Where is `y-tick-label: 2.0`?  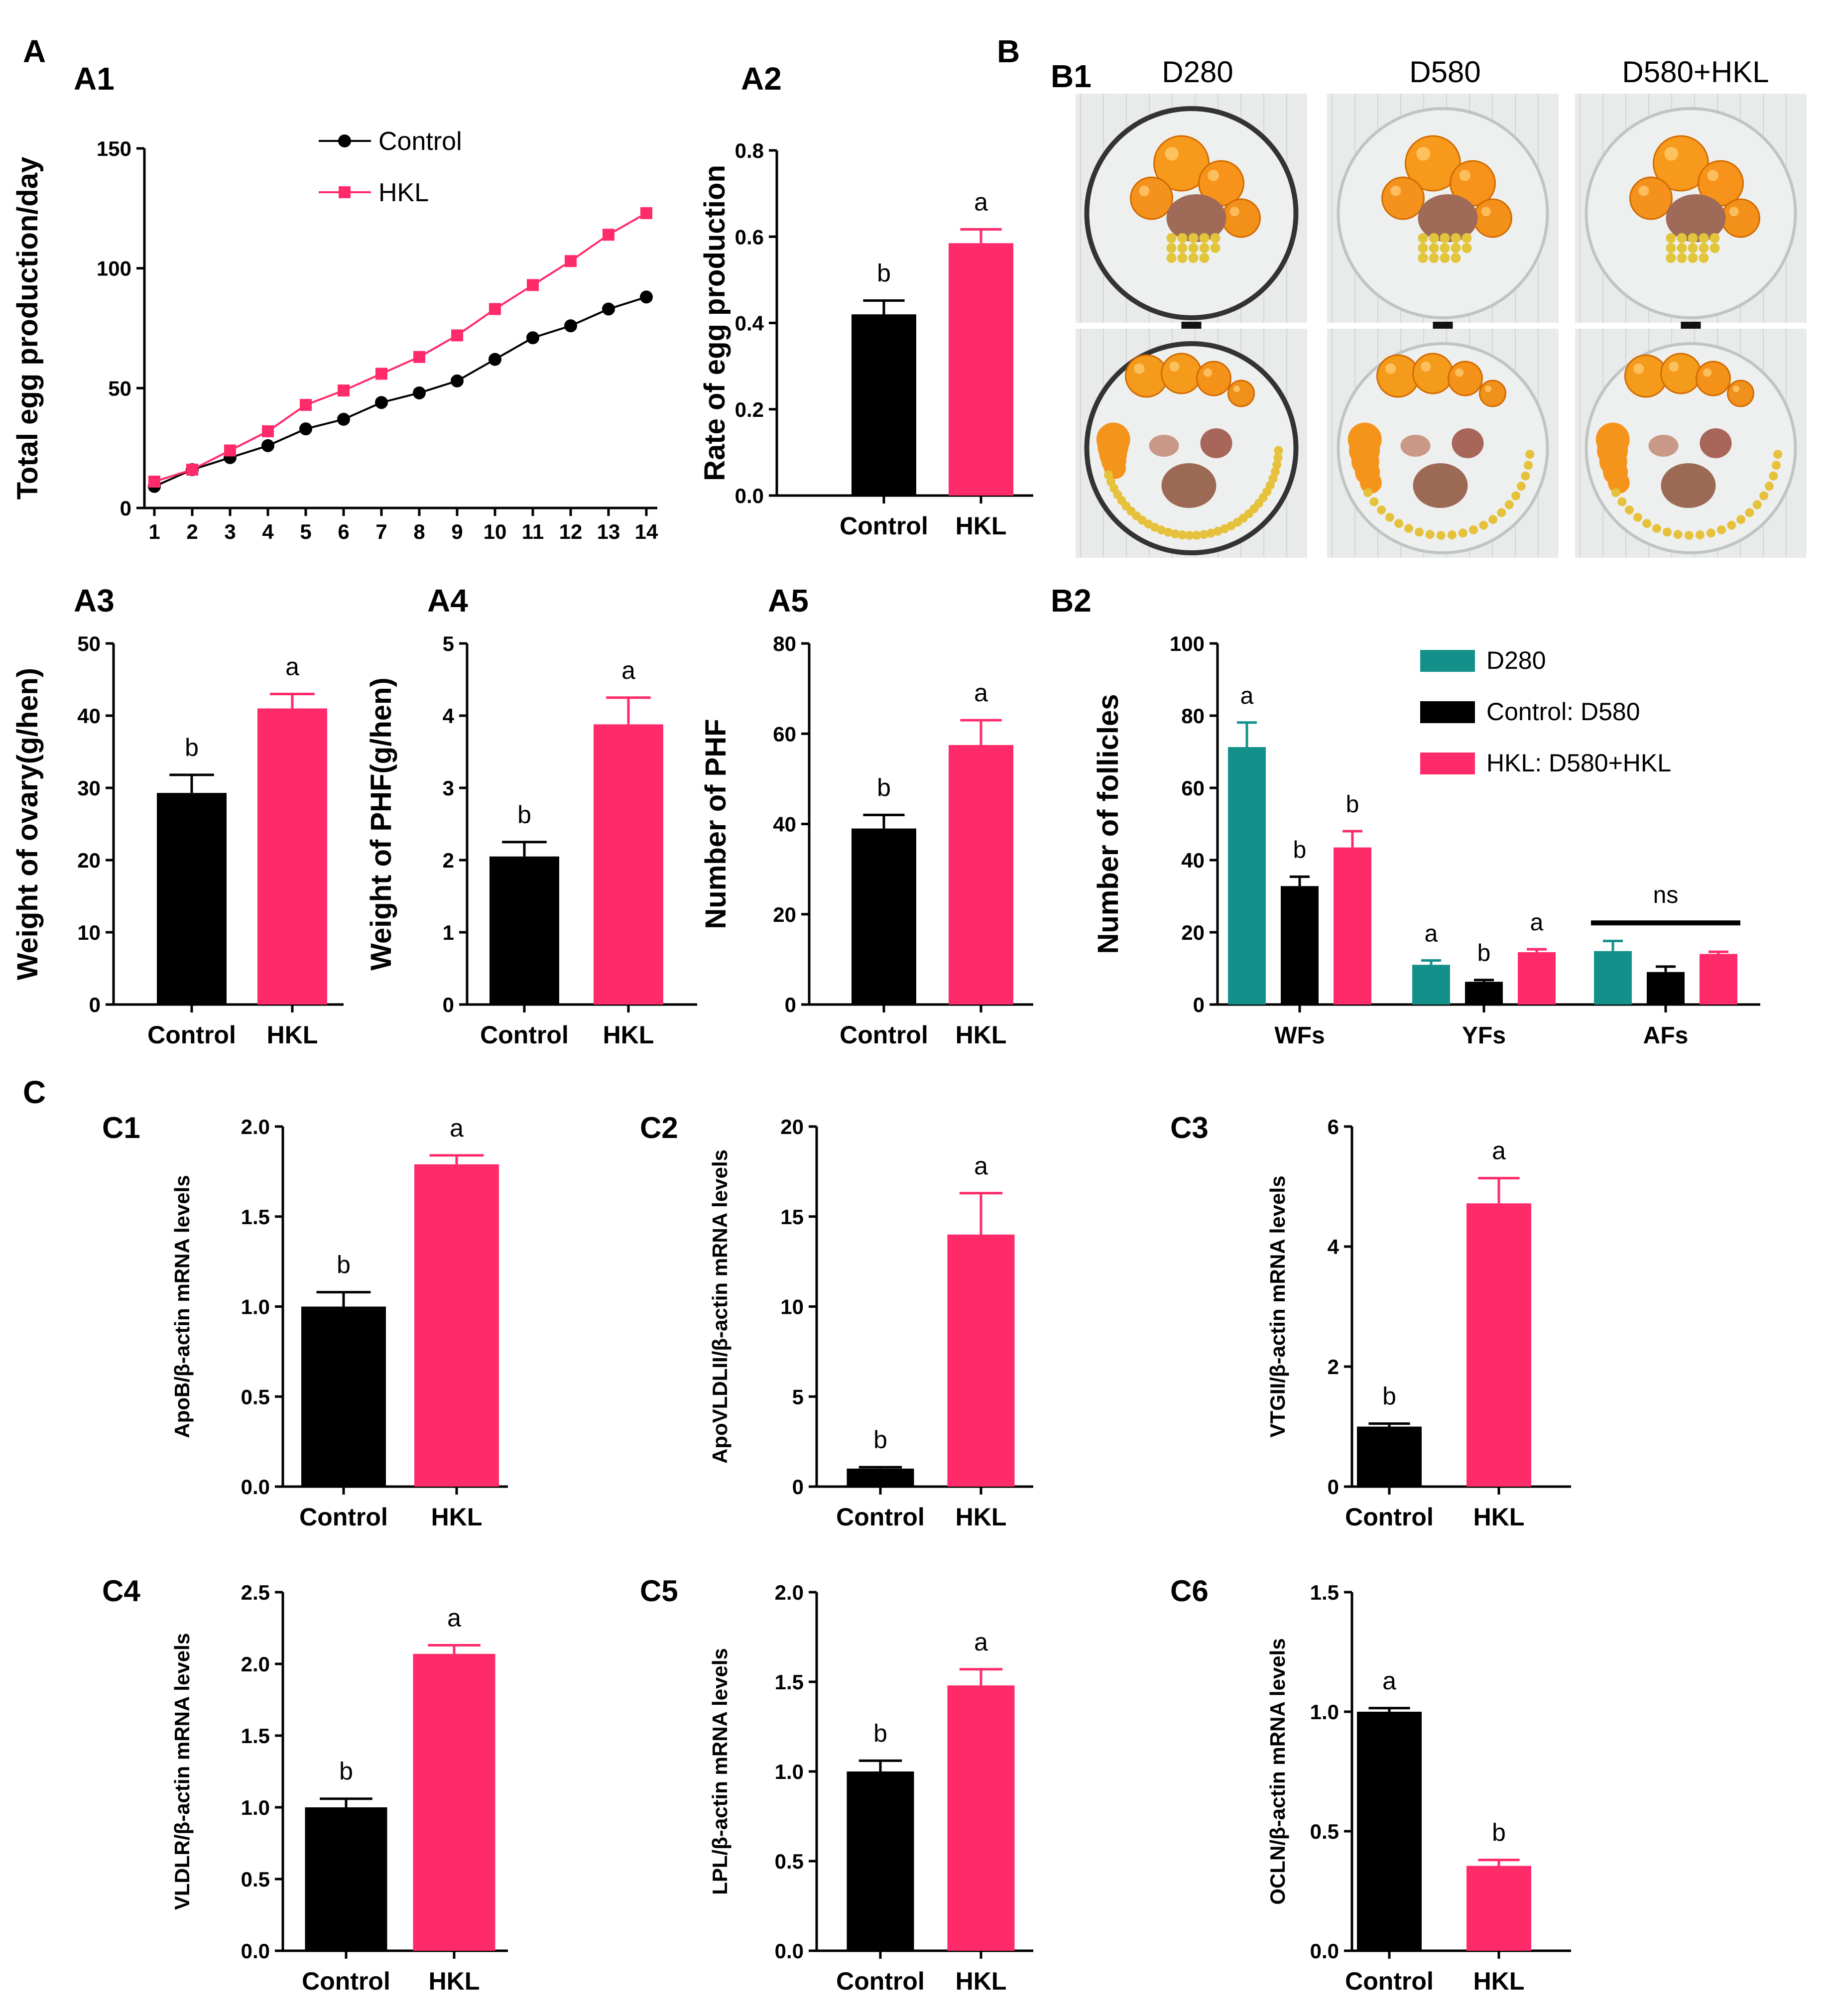 y-tick-label: 2.0 is located at coordinates (790, 1592).